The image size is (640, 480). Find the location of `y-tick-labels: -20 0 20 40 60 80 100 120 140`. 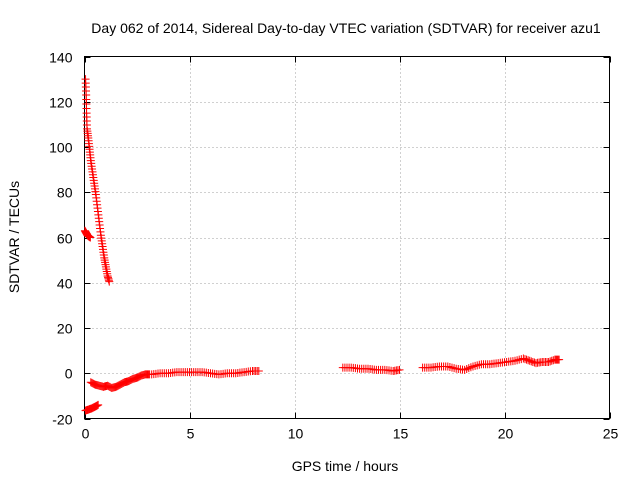

y-tick-labels: -20 0 20 40 60 80 100 120 140 is located at coordinates (61, 239).